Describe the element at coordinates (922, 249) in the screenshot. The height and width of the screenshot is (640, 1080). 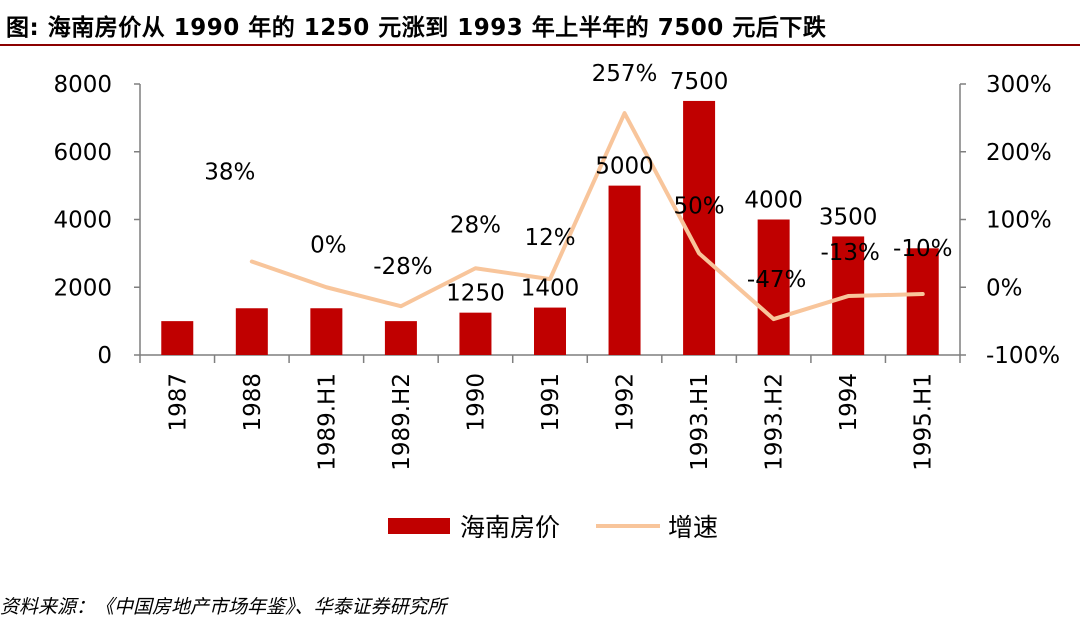
I see `line-data-label: -10%` at that location.